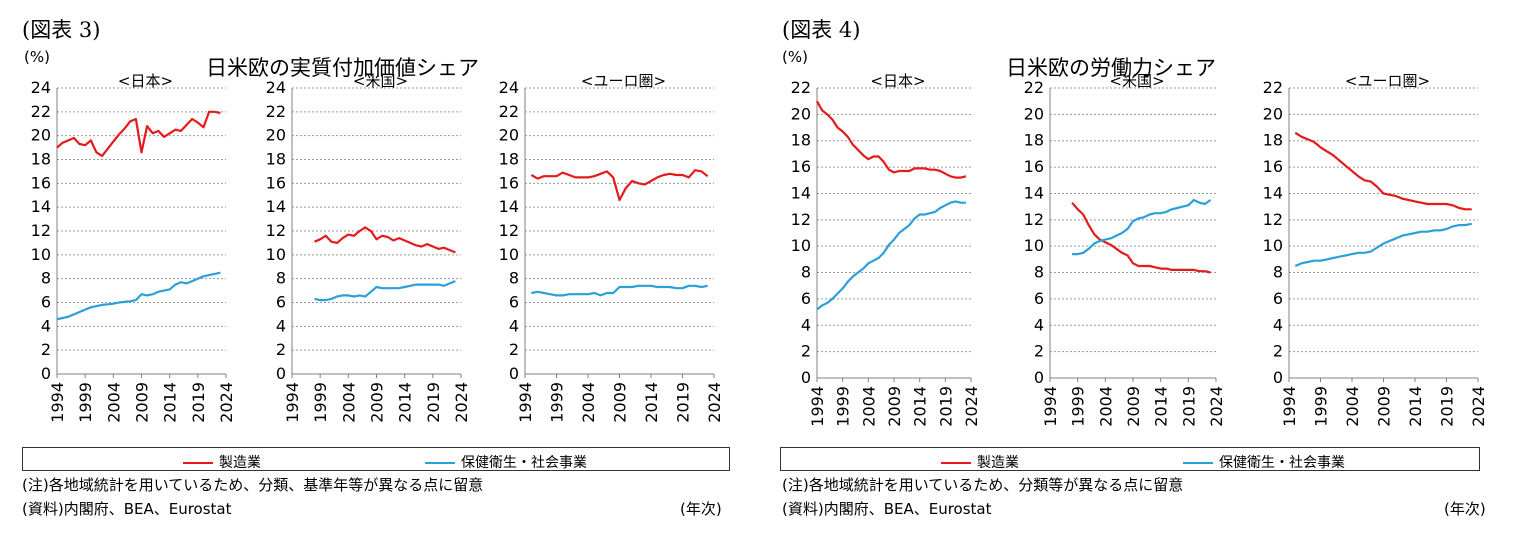 This screenshot has height=553, width=1521. What do you see at coordinates (1142, 227) in the screenshot?
I see `series-line-health-us` at bounding box center [1142, 227].